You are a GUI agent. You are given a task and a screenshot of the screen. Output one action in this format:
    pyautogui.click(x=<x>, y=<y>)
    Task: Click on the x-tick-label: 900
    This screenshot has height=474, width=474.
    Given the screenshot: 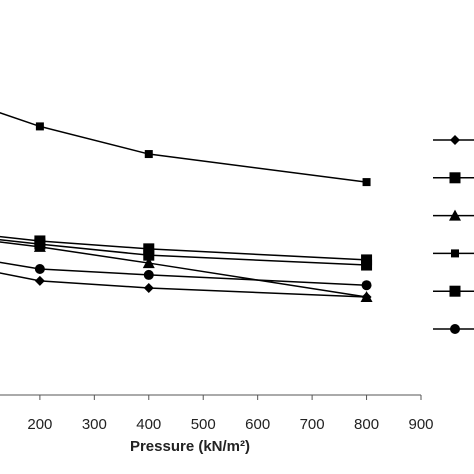 What is the action you would take?
    pyautogui.click(x=420, y=424)
    